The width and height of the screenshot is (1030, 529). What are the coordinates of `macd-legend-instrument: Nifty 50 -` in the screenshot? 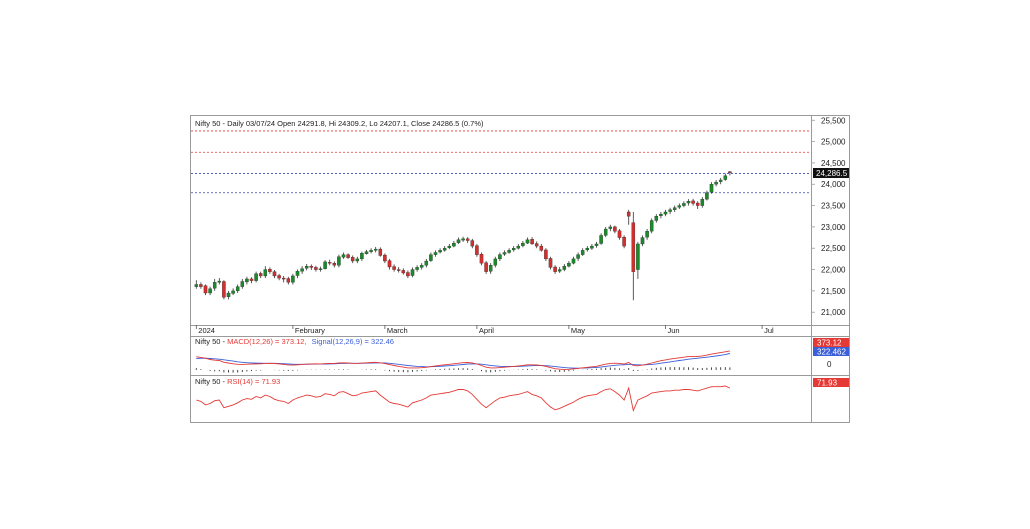 It's located at (211, 341).